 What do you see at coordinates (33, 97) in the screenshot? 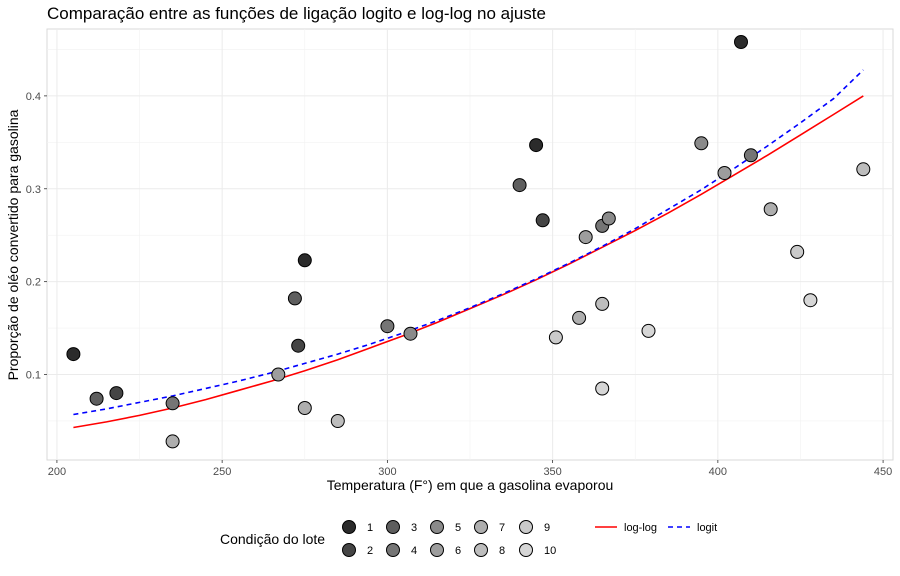
I see `y-tick-label: 0.4` at bounding box center [33, 97].